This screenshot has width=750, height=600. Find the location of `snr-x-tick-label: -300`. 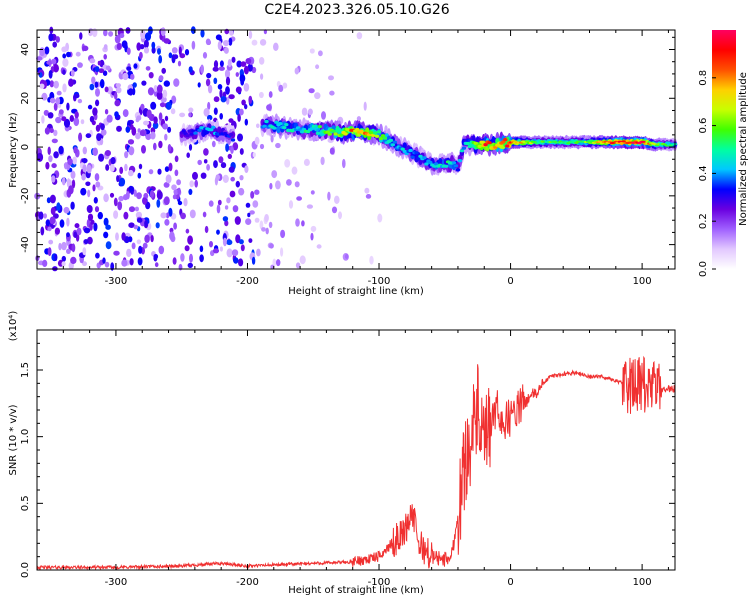

snr-x-tick-label: -300 is located at coordinates (116, 582).